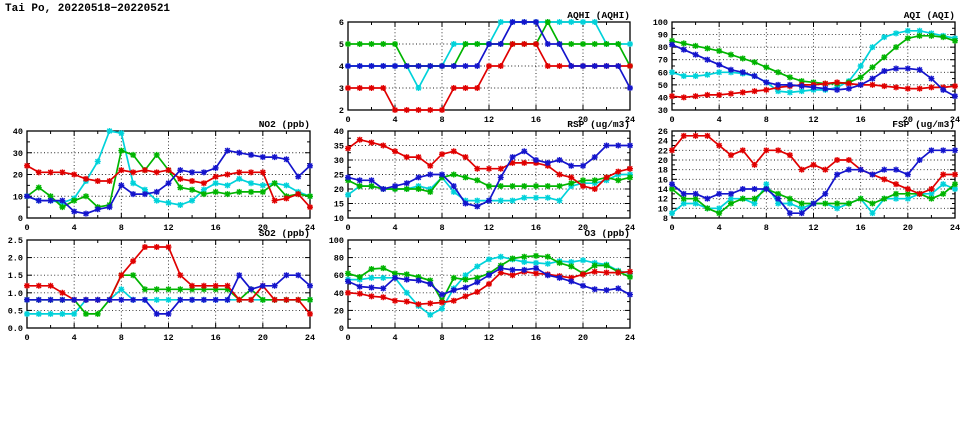  I want to click on series-red-line, so click(489, 164).